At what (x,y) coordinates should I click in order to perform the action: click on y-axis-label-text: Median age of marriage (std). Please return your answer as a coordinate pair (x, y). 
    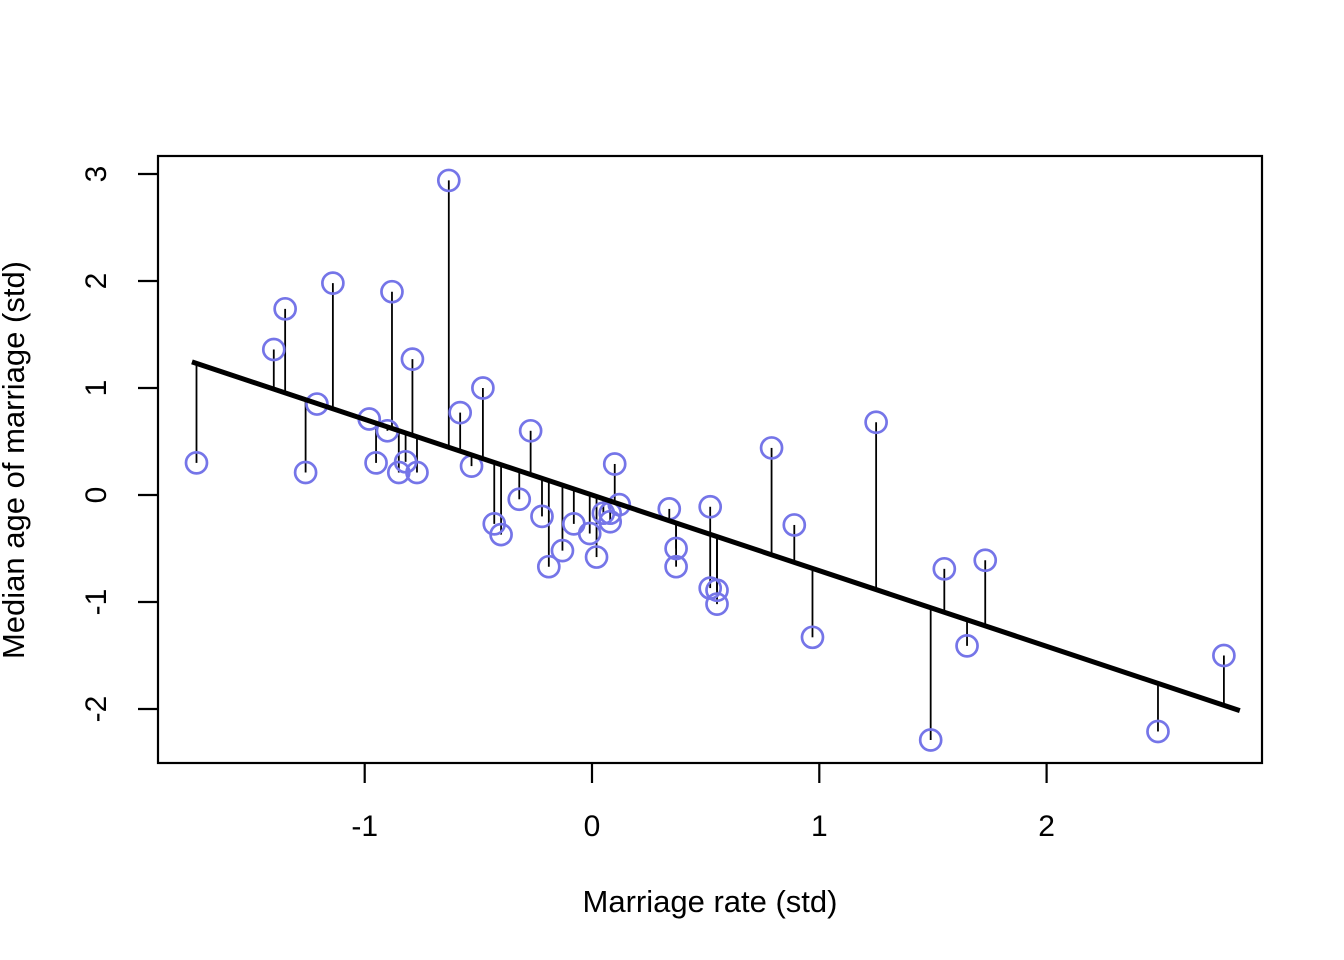
    Looking at the image, I should click on (15, 460).